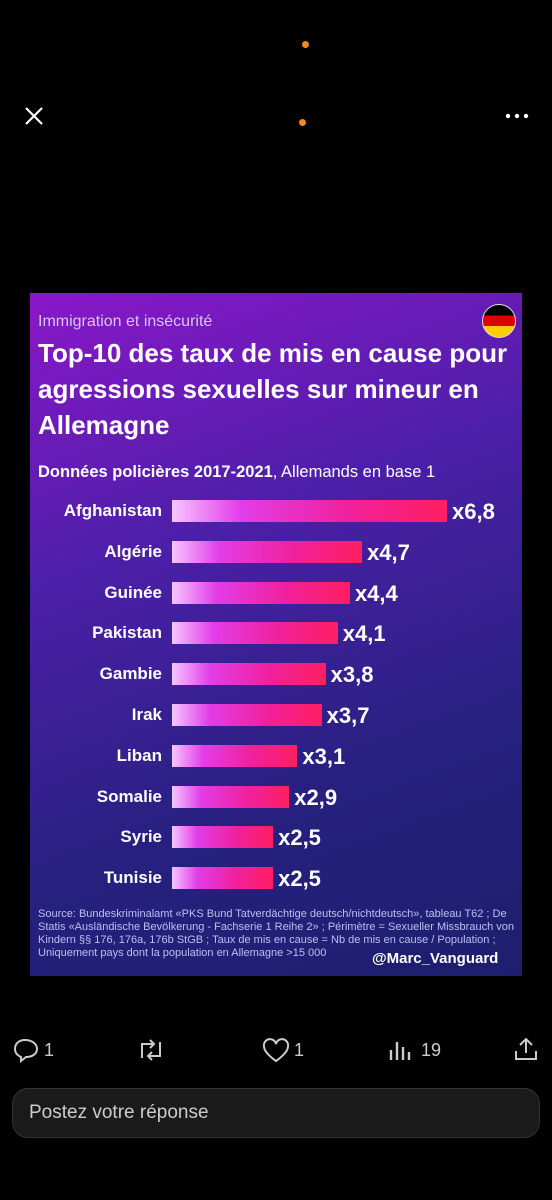 Image resolution: width=552 pixels, height=1200 pixels. Describe the element at coordinates (434, 958) in the screenshot. I see `credit: @Marc_Vanguard` at that location.